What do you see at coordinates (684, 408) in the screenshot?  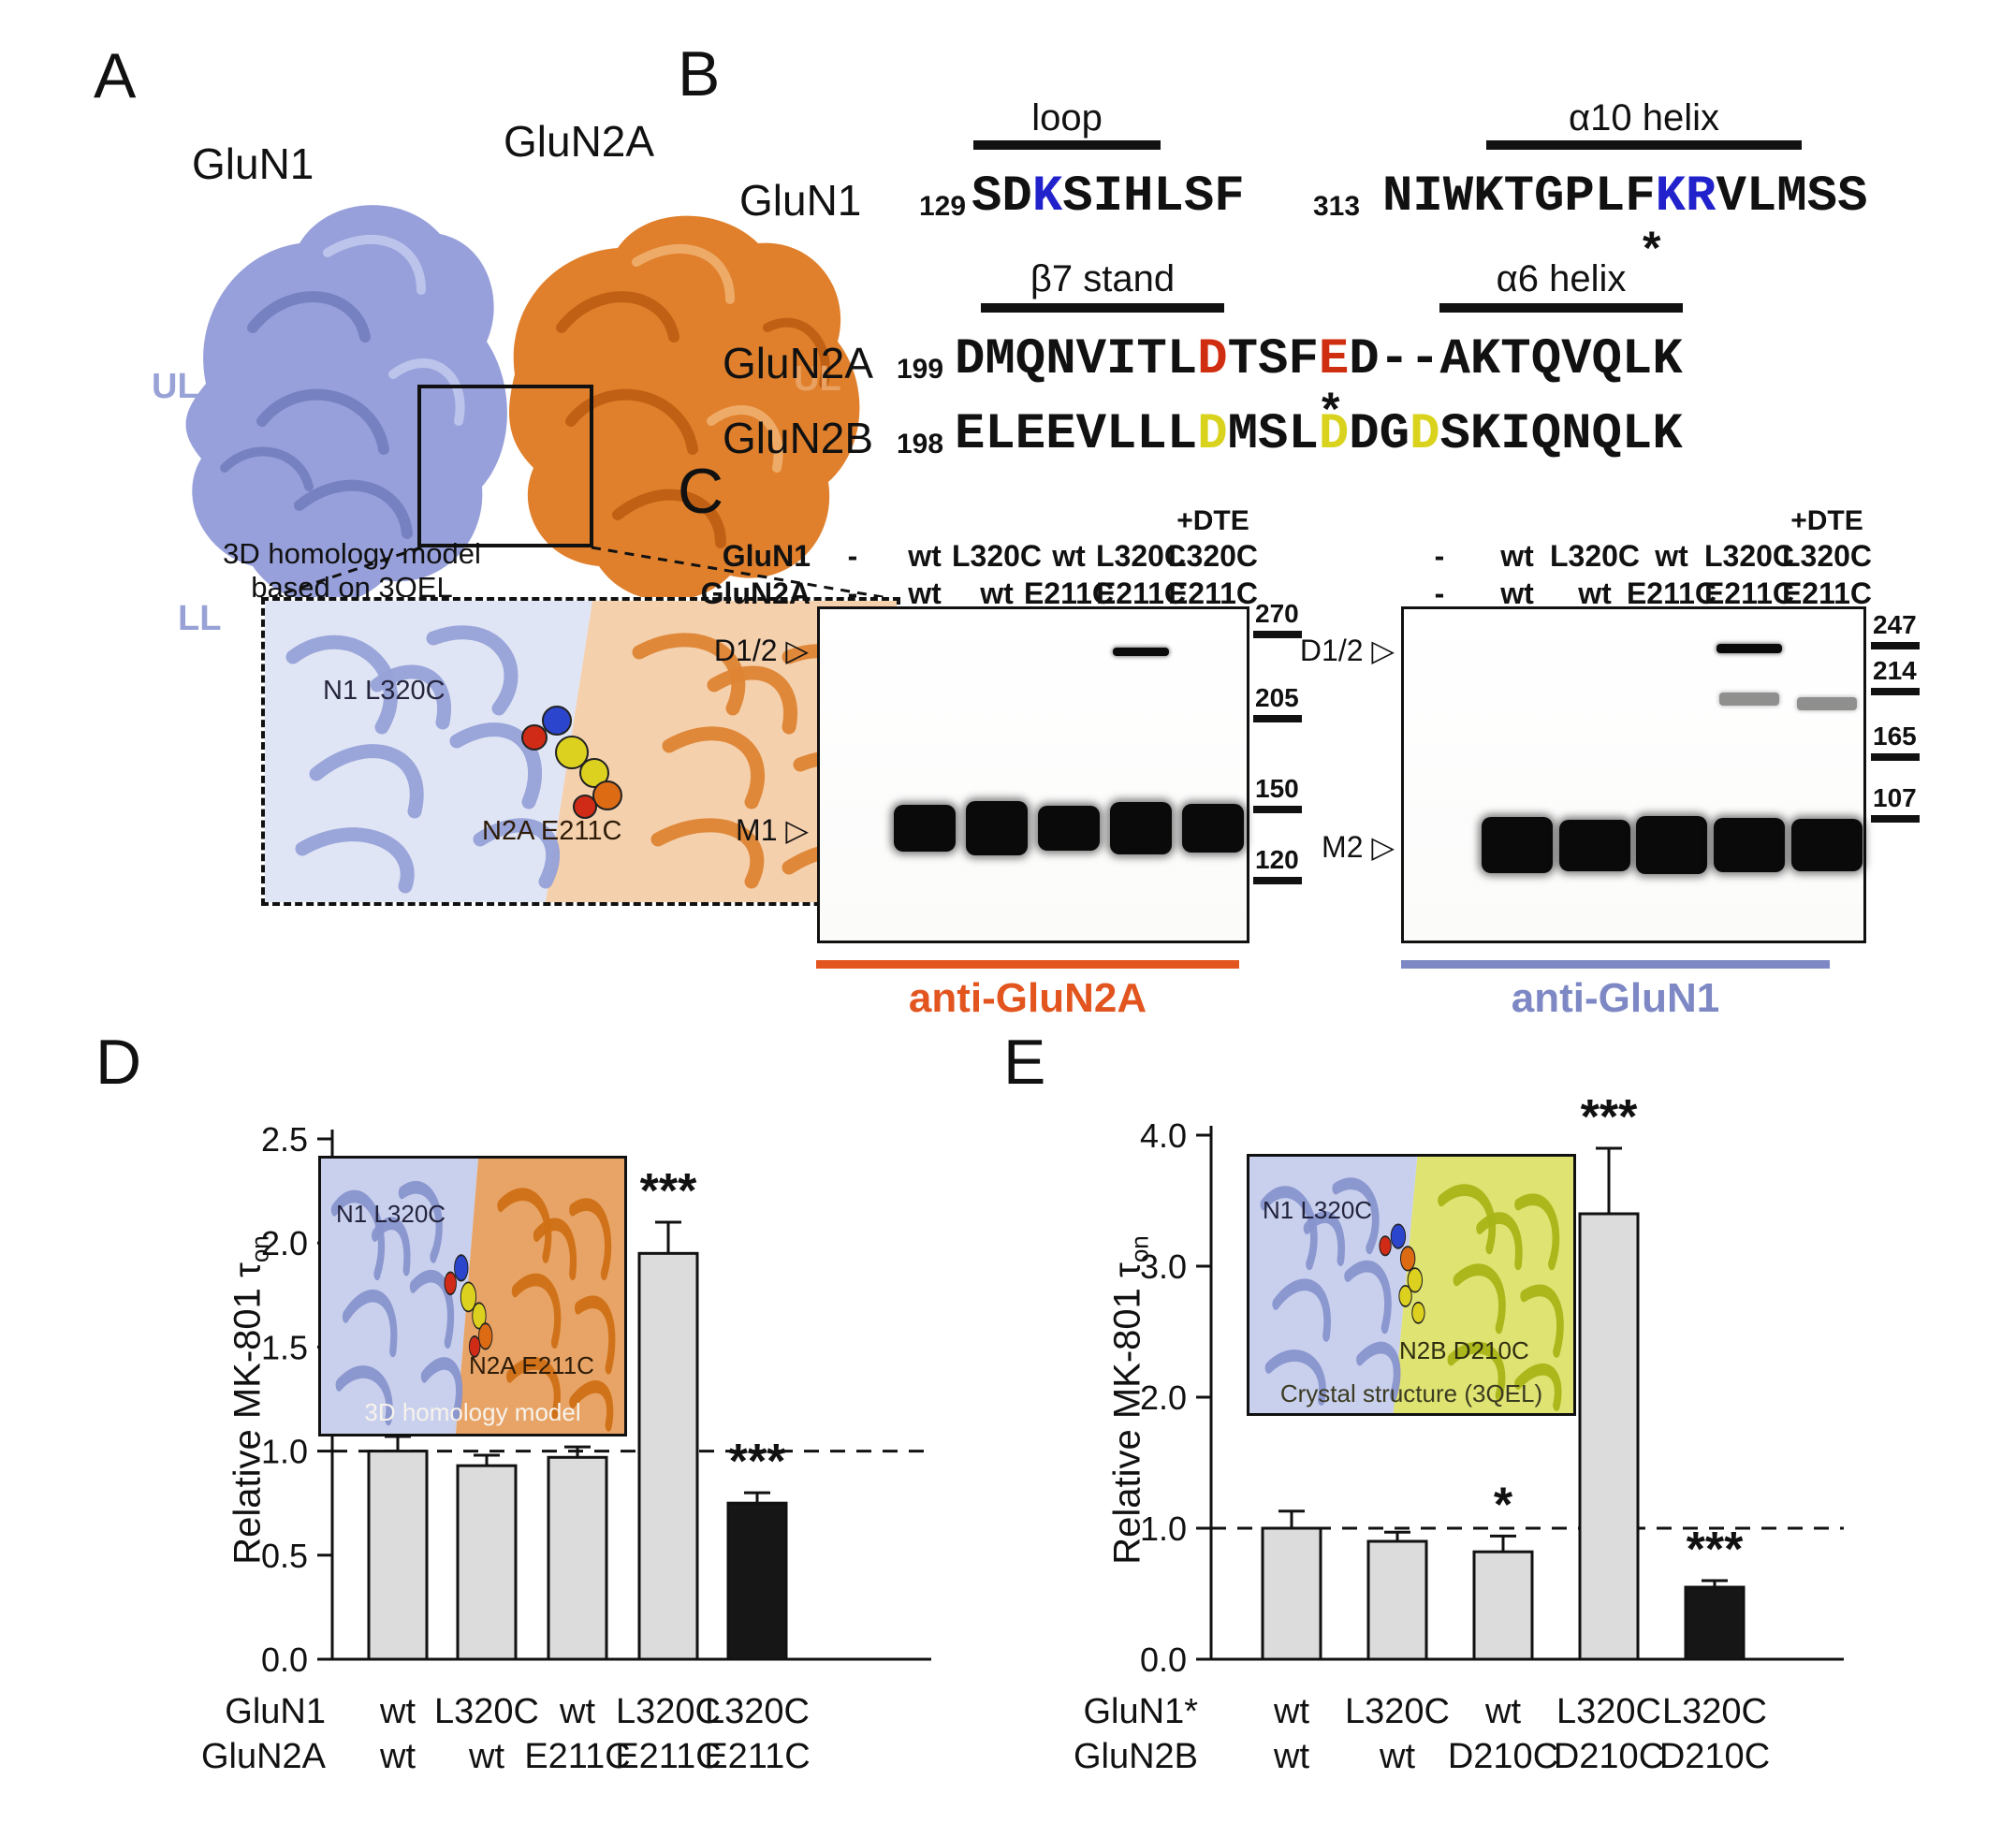 I see `glun2a-subunit-blob` at bounding box center [684, 408].